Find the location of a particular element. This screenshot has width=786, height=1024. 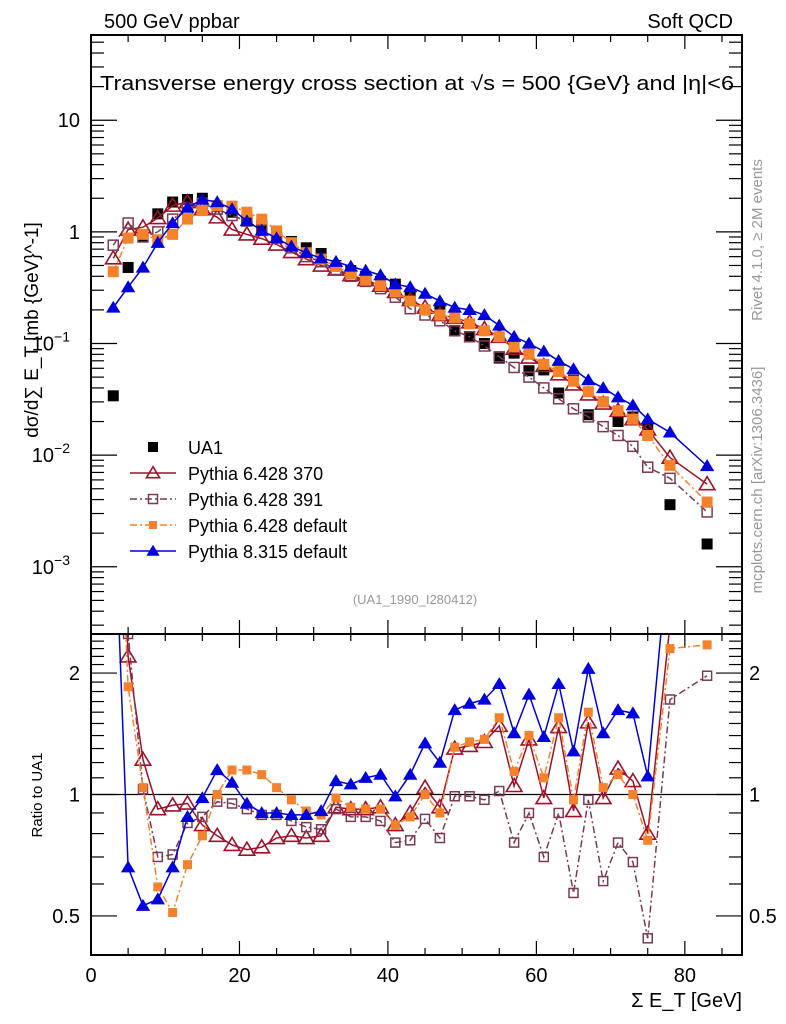

legend-item: Pythia 6.428 391 is located at coordinates (226, 500).